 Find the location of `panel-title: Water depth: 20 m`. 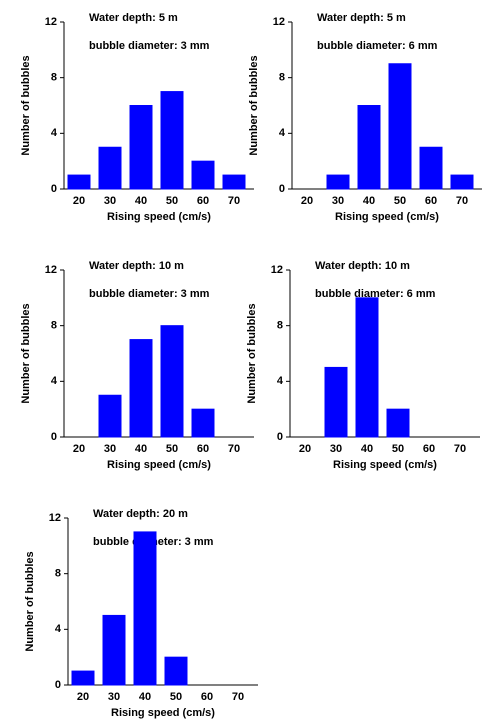

panel-title: Water depth: 20 m is located at coordinates (140, 514).